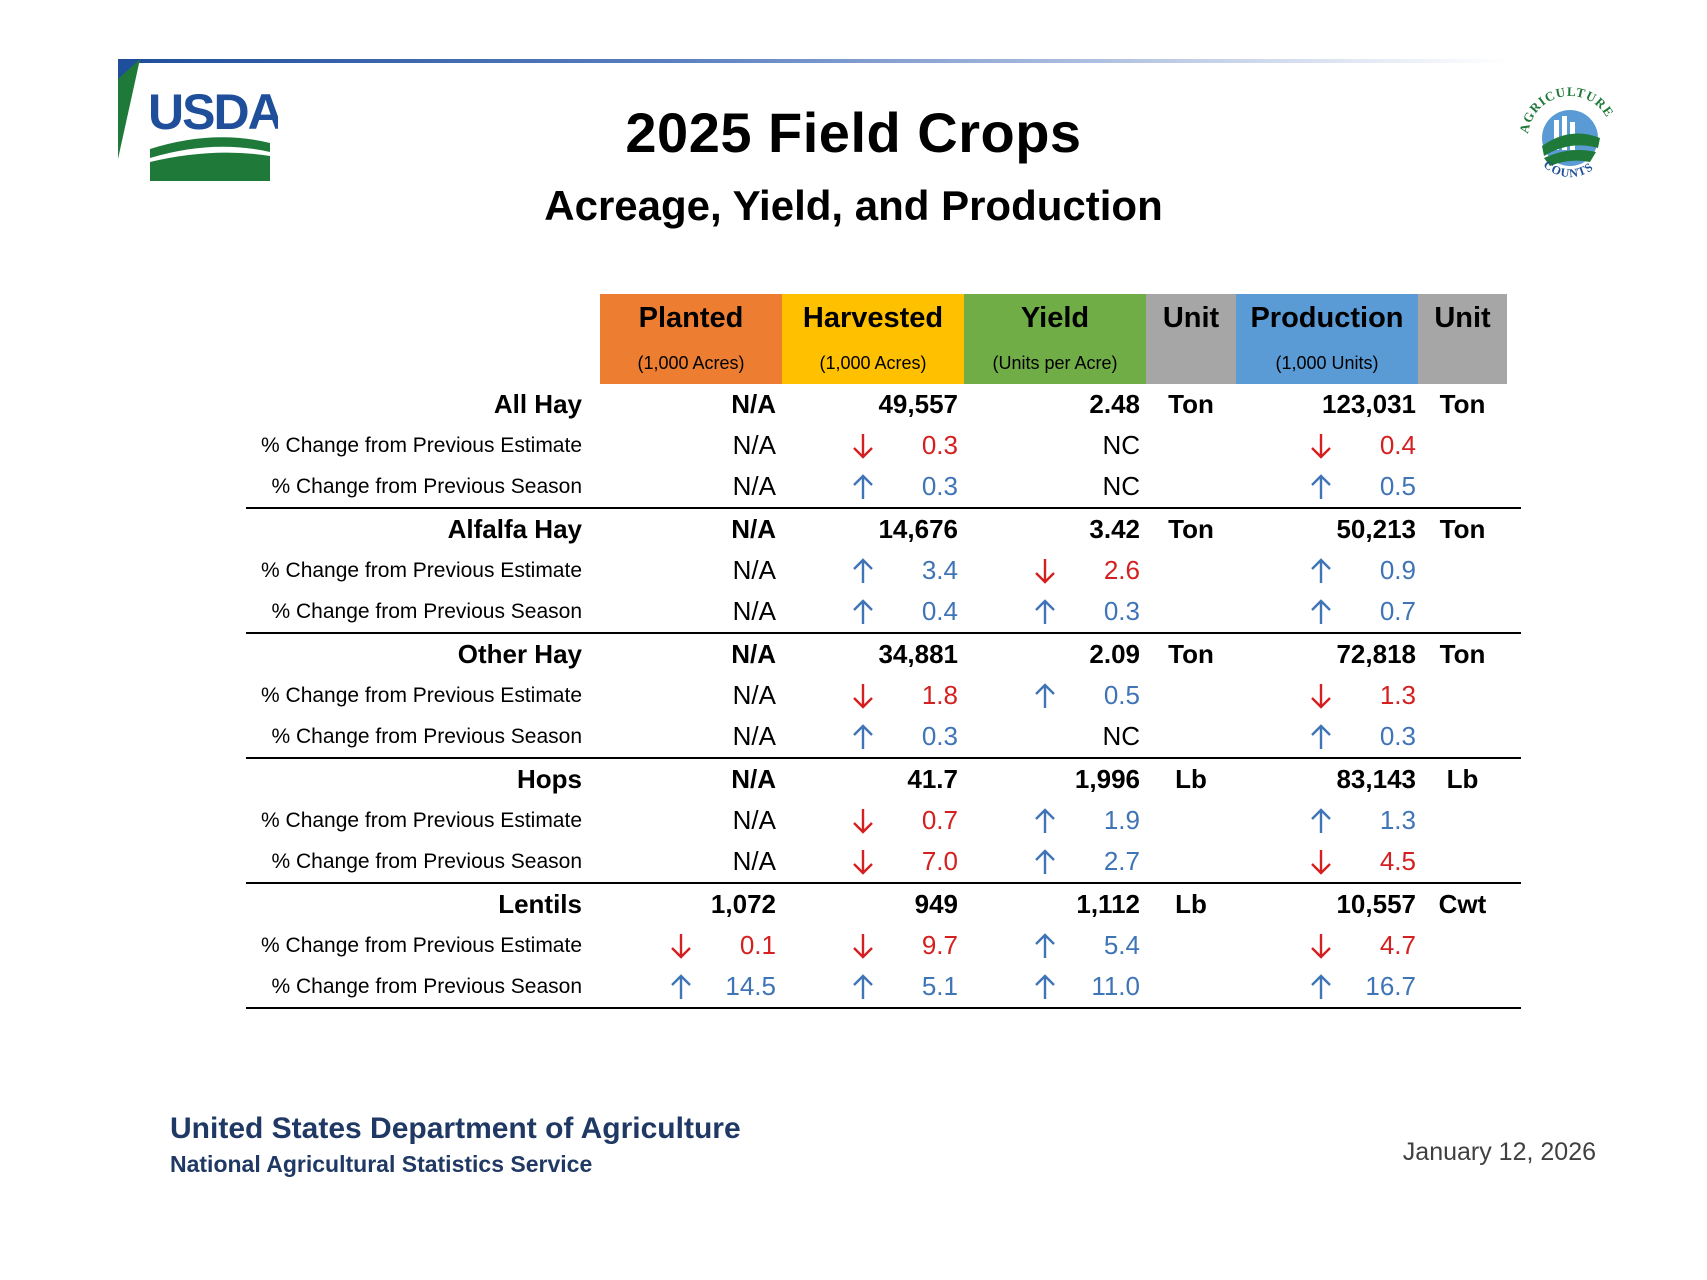 This screenshot has width=1707, height=1280. I want to click on column-header-units: (1,000 Acres), so click(691, 363).